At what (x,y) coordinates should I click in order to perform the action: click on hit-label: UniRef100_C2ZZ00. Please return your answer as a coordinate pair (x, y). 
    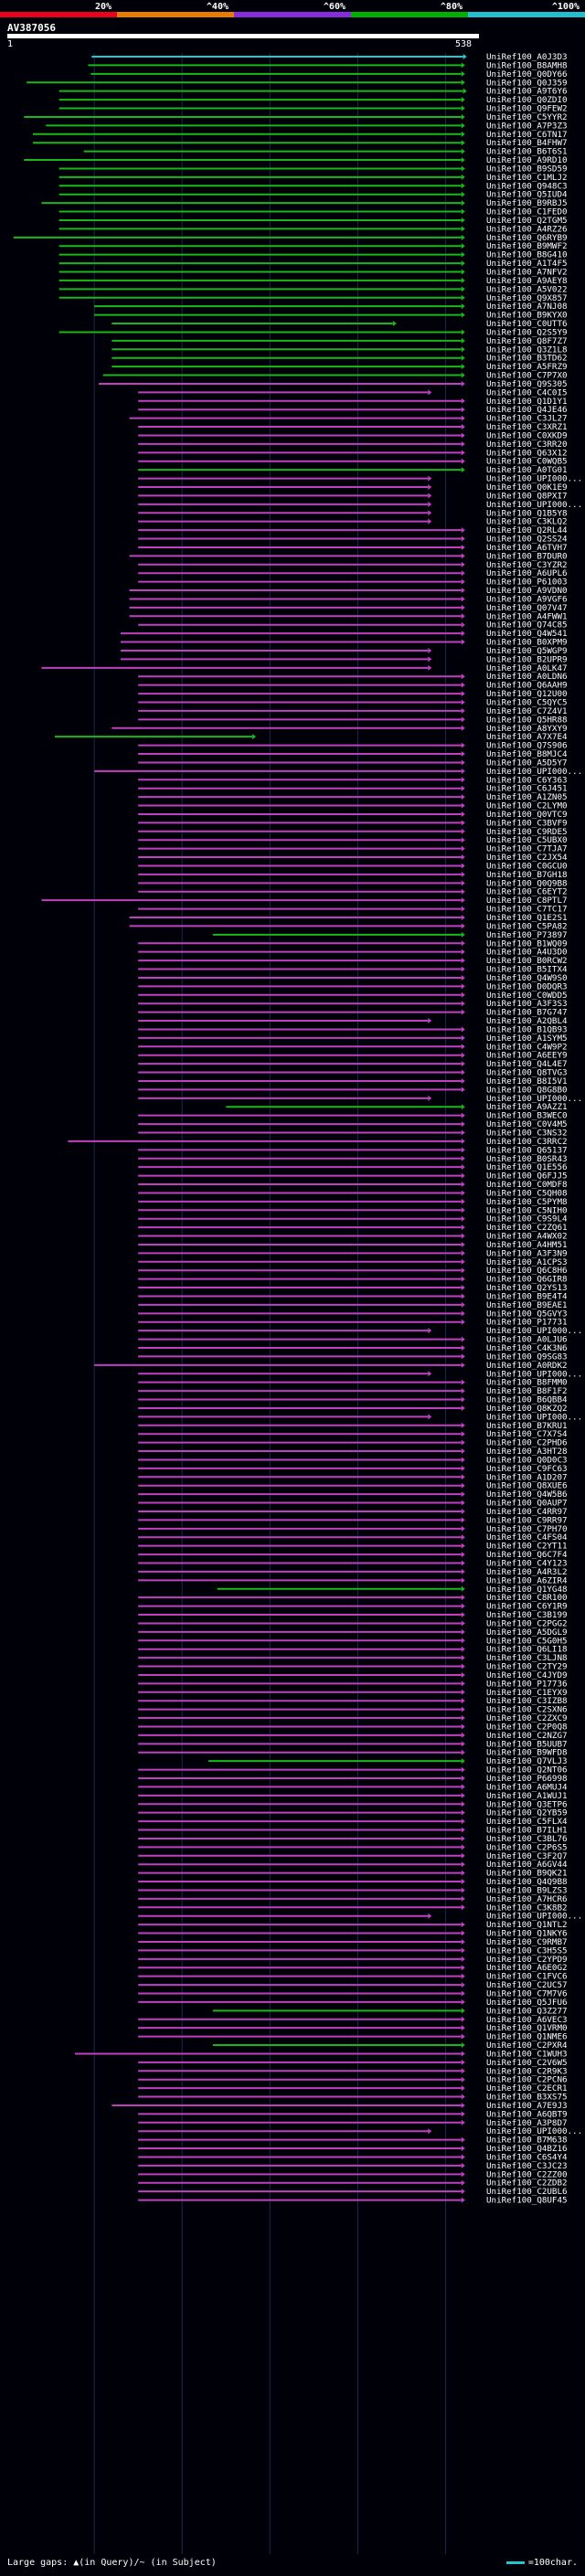
    Looking at the image, I should click on (527, 2174).